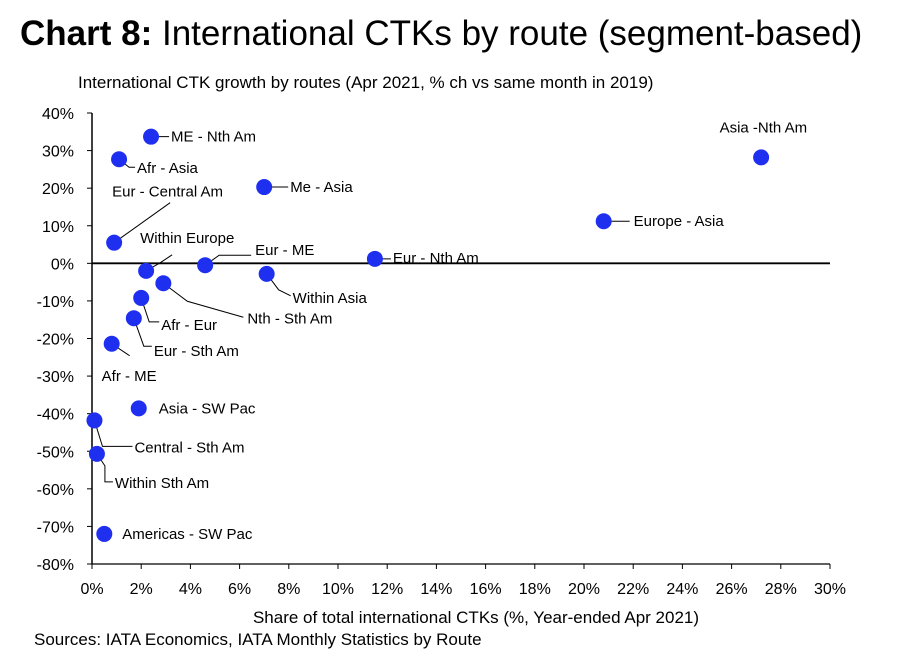 The image size is (918, 672). What do you see at coordinates (682, 589) in the screenshot?
I see `x-tick-label: 24%` at bounding box center [682, 589].